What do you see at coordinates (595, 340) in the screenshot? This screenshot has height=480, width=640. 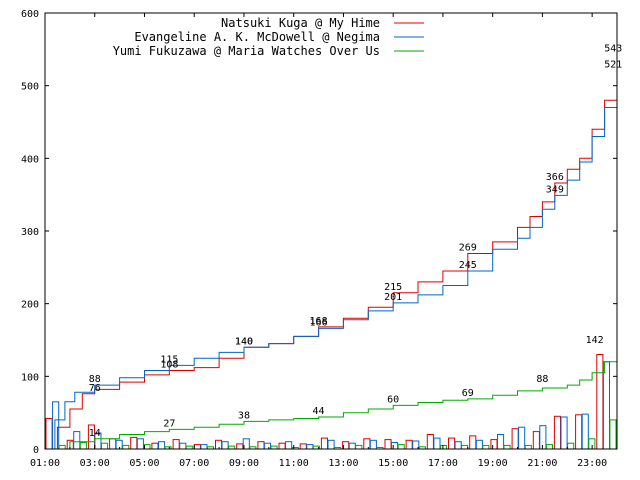 I see `data-label-16: 142` at bounding box center [595, 340].